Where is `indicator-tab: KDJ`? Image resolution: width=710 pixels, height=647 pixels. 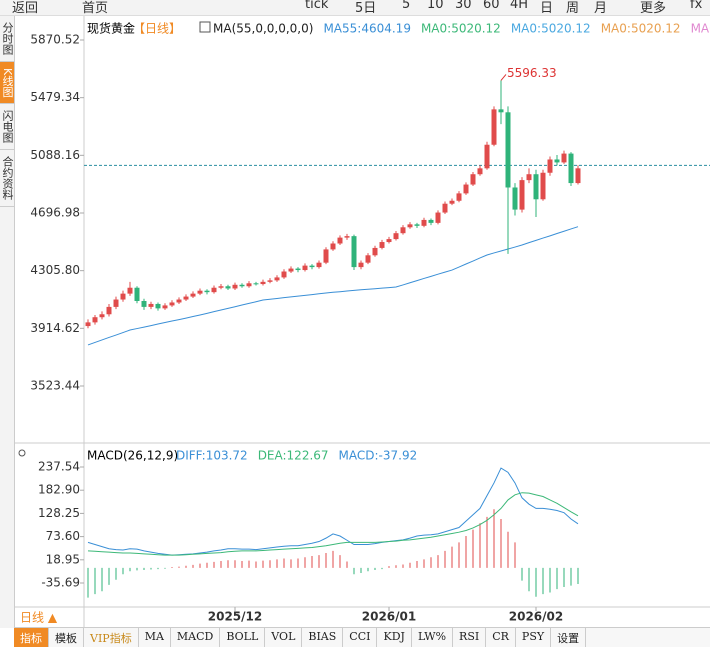
indicator-tab: KDJ is located at coordinates (394, 637).